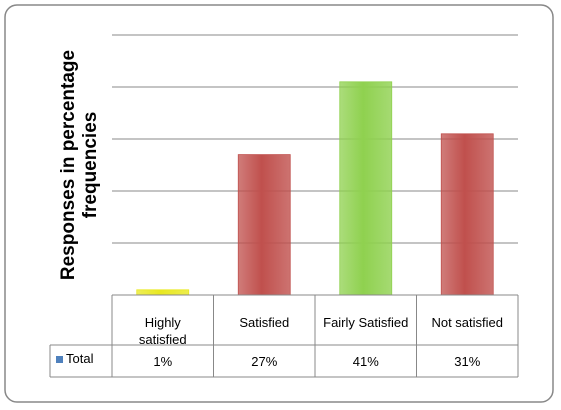  What do you see at coordinates (79, 165) in the screenshot?
I see `y-axis-title: Responses in percentage frequencies` at bounding box center [79, 165].